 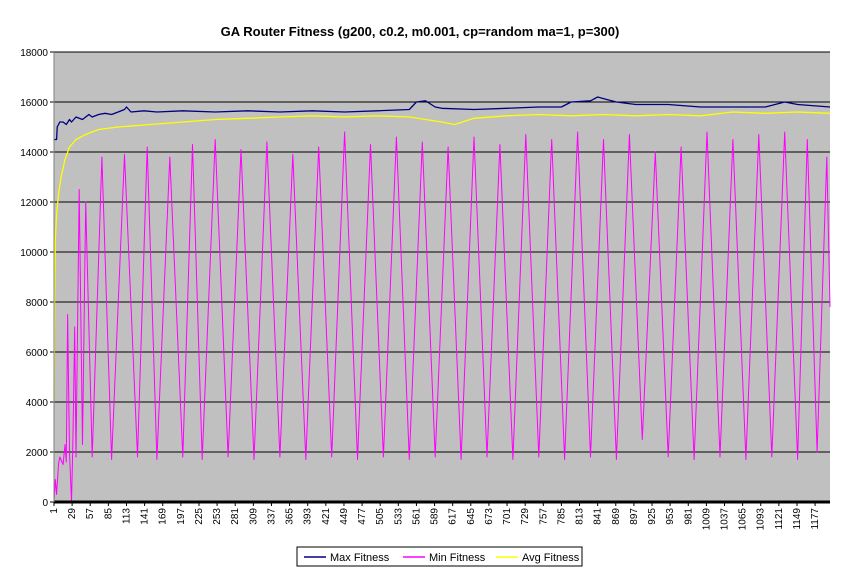 What do you see at coordinates (580, 516) in the screenshot?
I see `x-tick-label: 813` at bounding box center [580, 516].